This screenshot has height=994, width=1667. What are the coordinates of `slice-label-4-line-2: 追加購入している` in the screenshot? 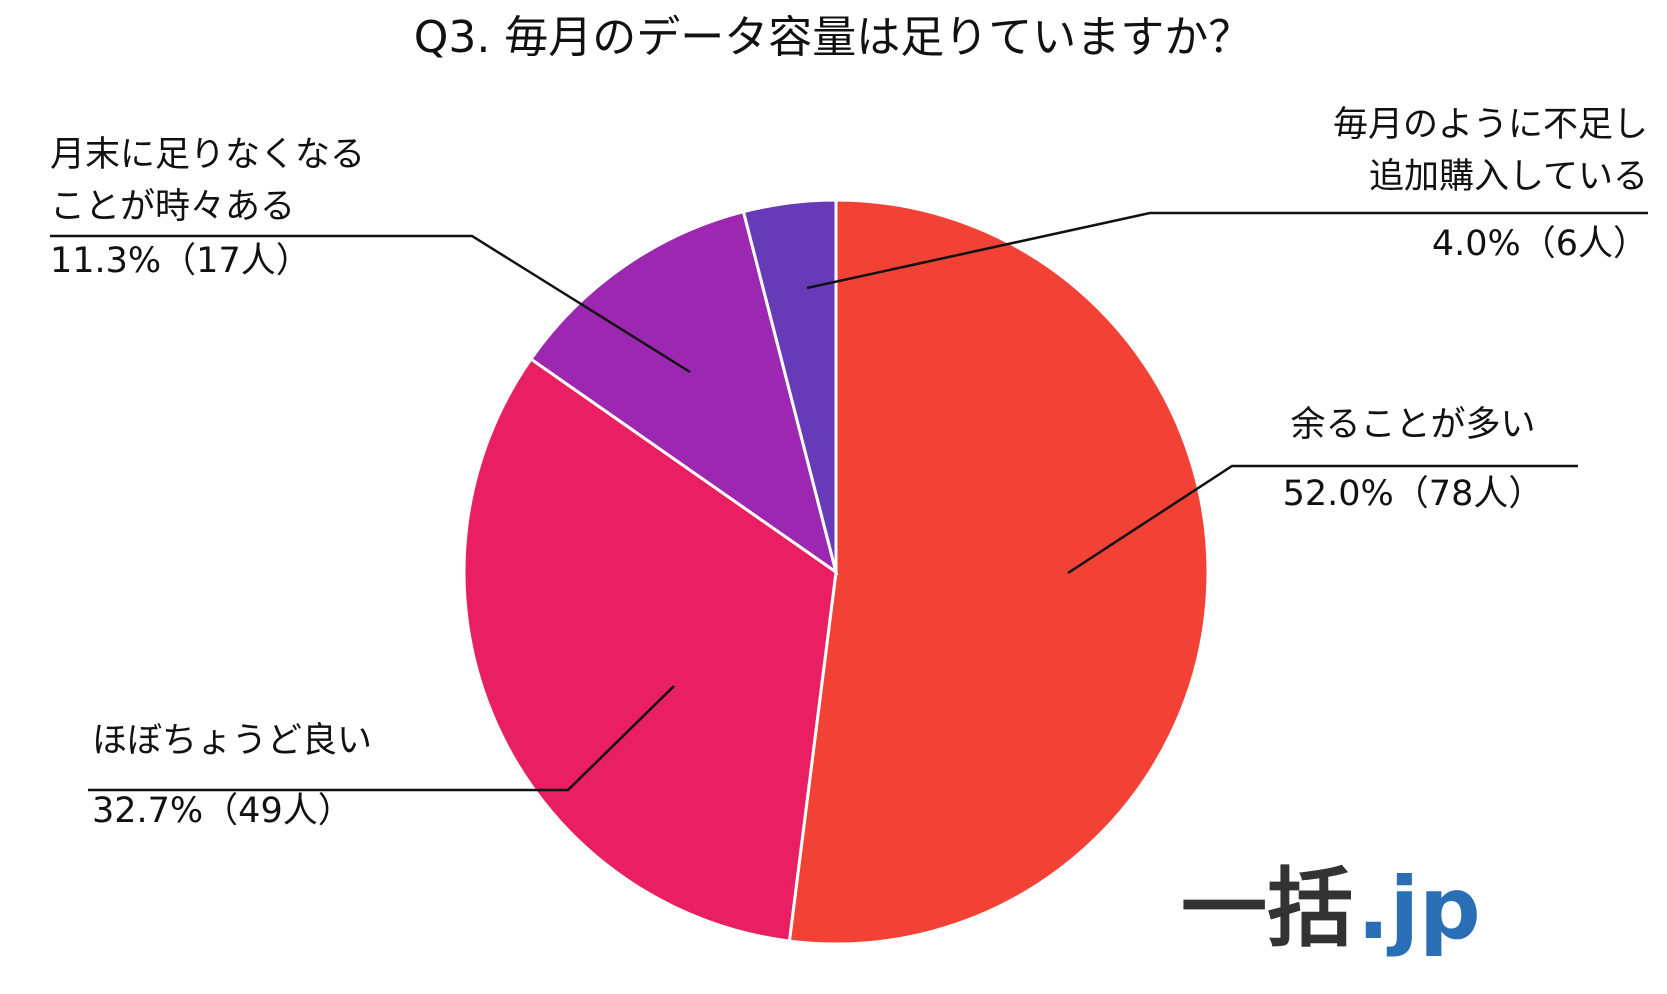 It's located at (1508, 177).